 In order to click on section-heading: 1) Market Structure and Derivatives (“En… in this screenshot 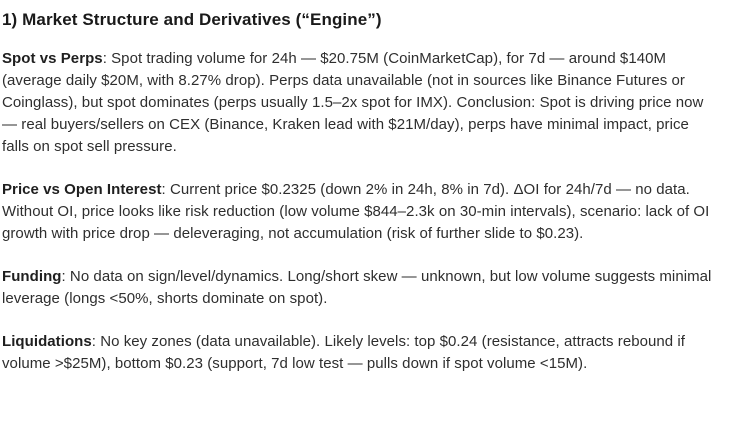, I will do `click(192, 19)`.